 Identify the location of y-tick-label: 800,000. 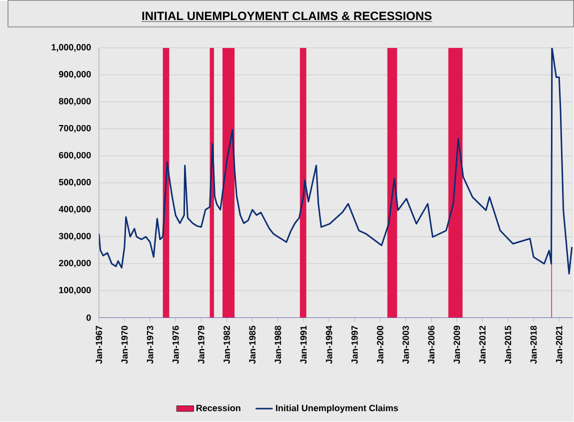
(74, 102).